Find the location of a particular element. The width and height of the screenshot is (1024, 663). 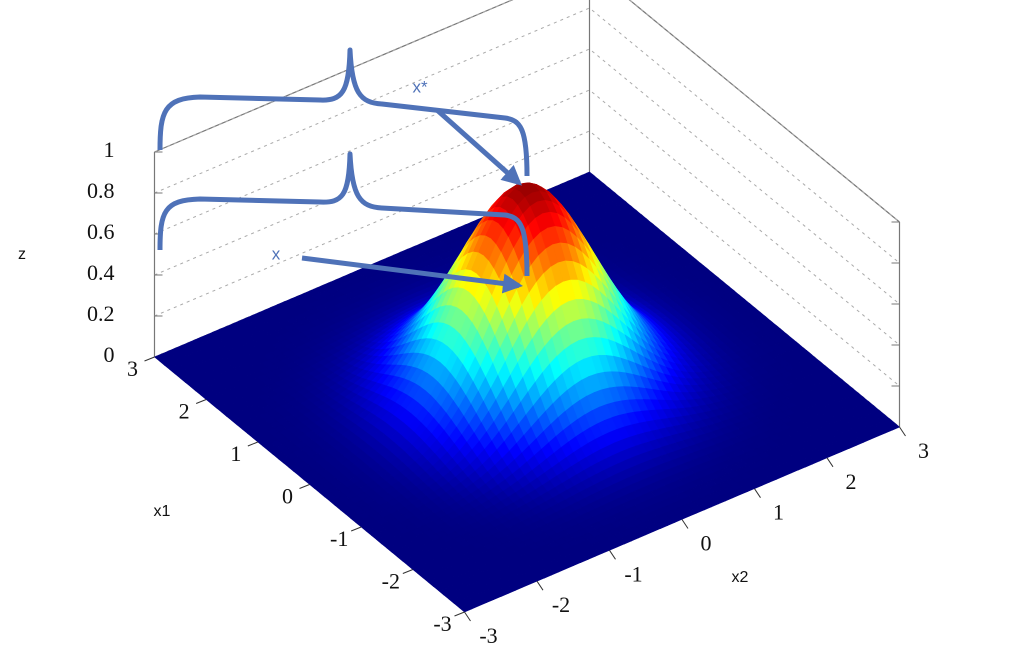

z-tick-label: 0 is located at coordinates (109, 354).